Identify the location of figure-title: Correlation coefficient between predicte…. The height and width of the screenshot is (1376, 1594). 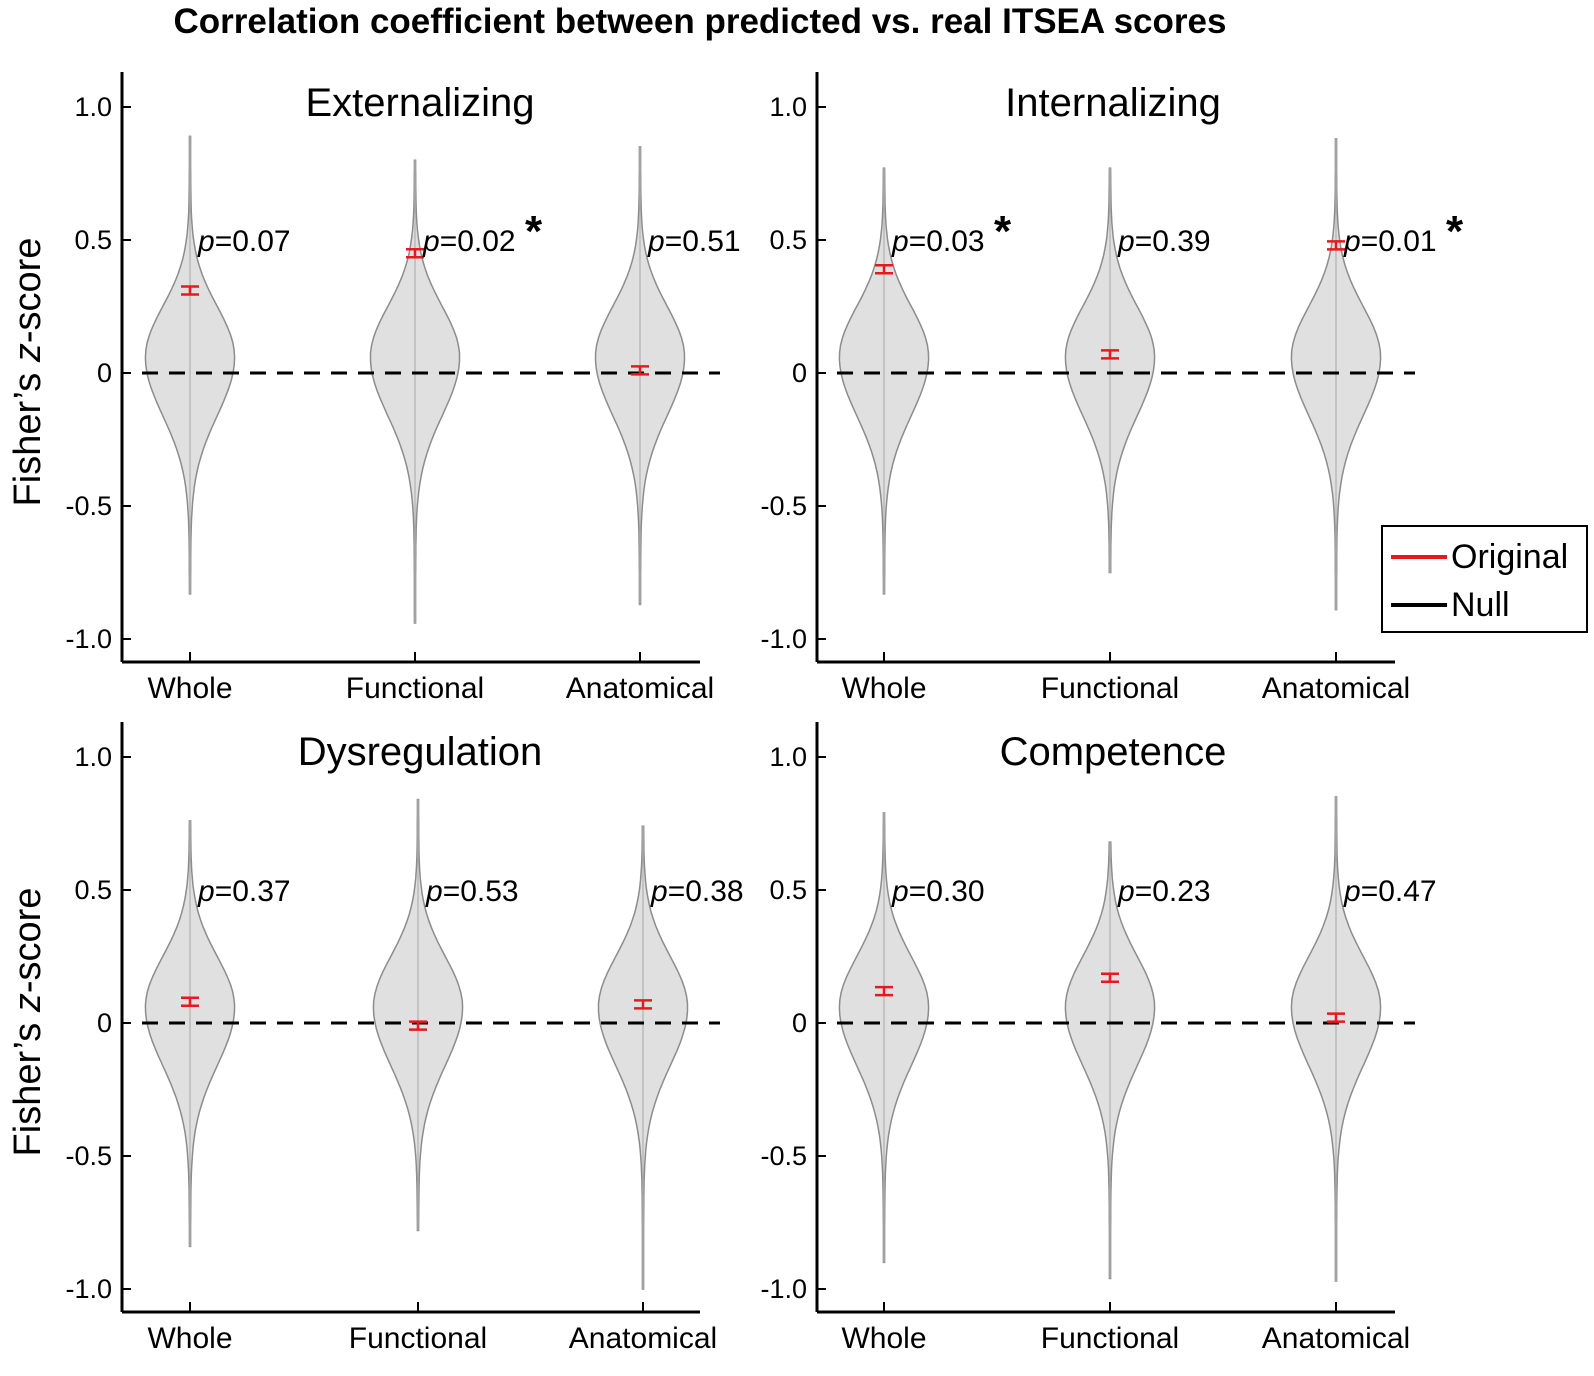
(700, 21).